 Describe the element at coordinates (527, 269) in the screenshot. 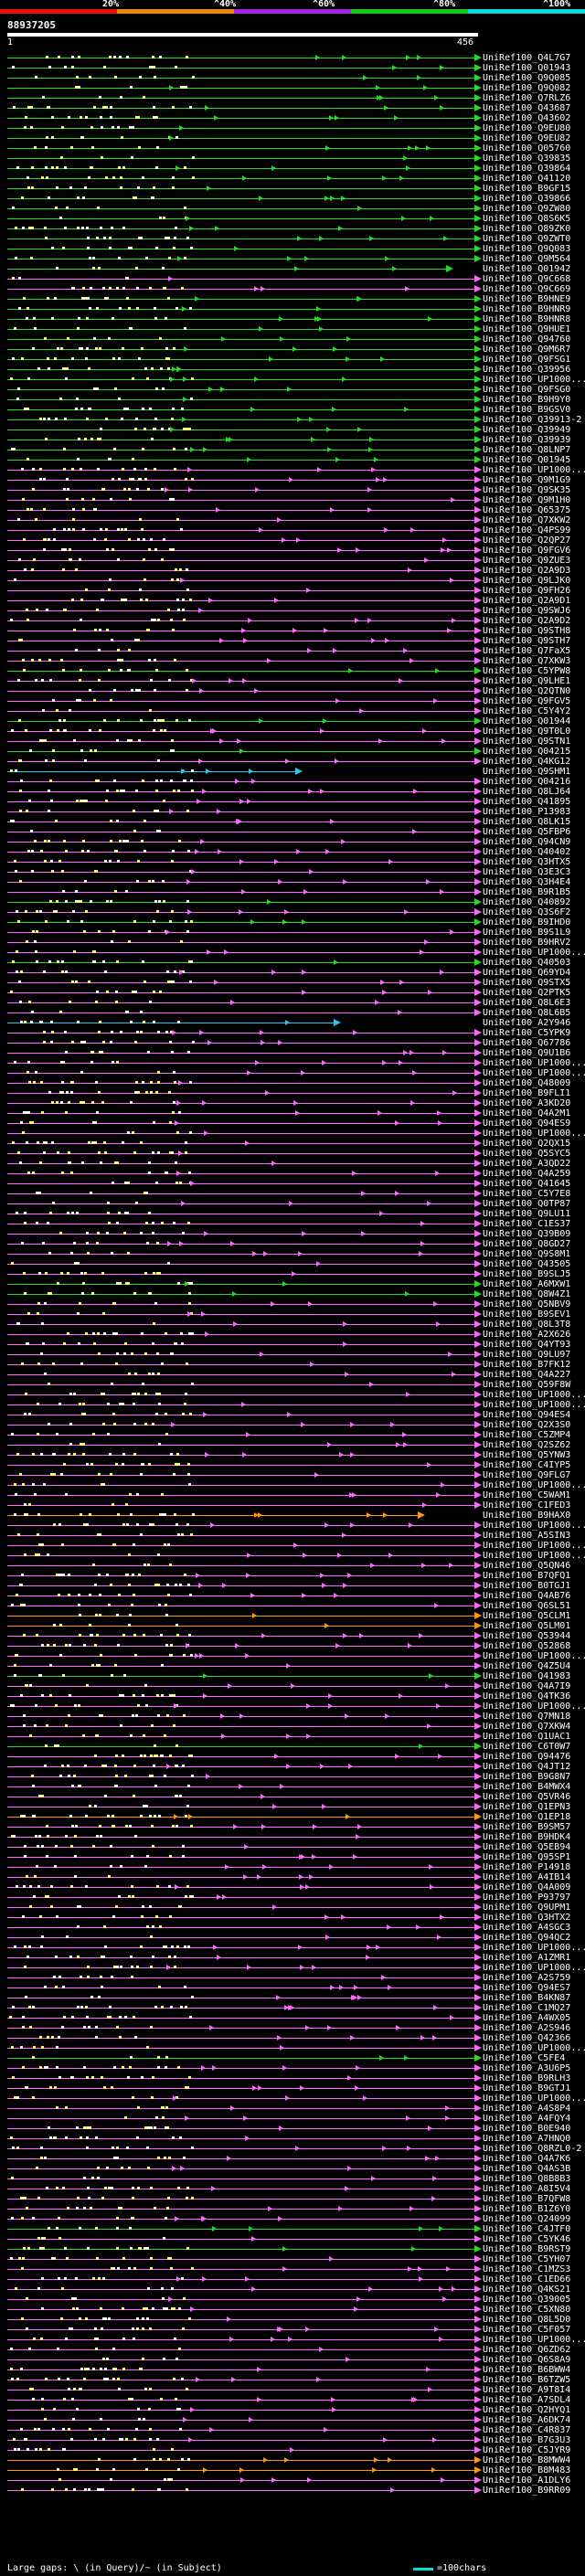

I see `hit-label-link: UniRef100_Q01942` at that location.